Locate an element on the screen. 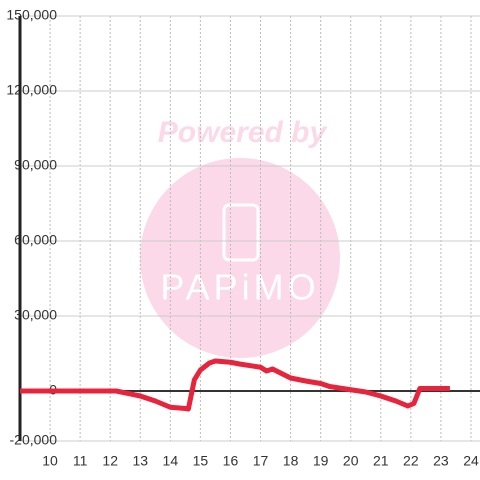 This screenshot has width=480, height=480. x-tick-label: 21 is located at coordinates (381, 461).